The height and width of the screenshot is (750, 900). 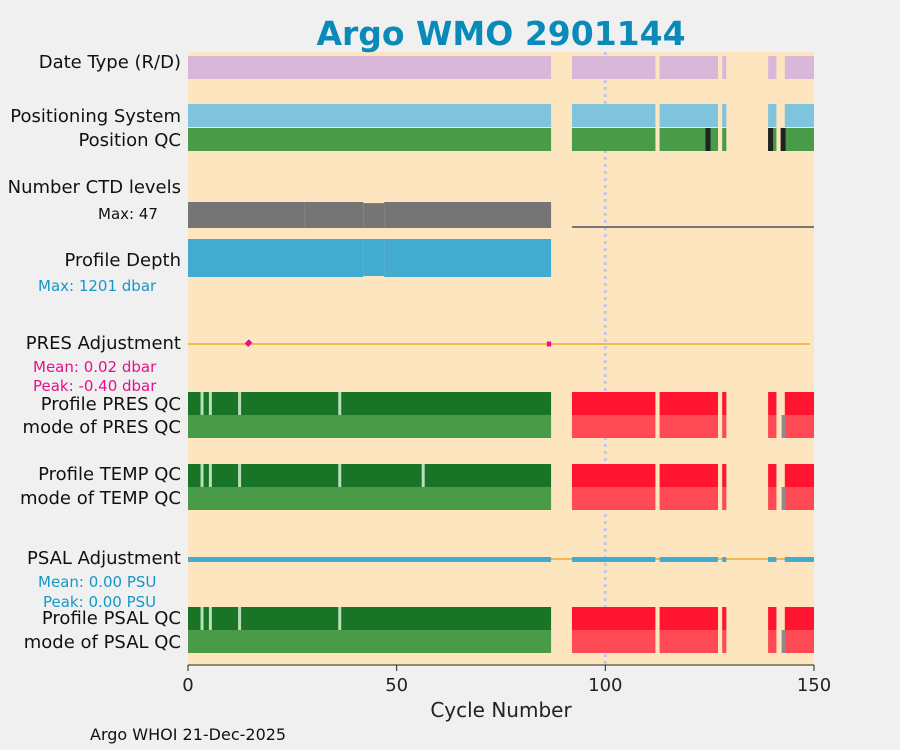 What do you see at coordinates (129, 140) in the screenshot?
I see `label-position-qc: Position QC` at bounding box center [129, 140].